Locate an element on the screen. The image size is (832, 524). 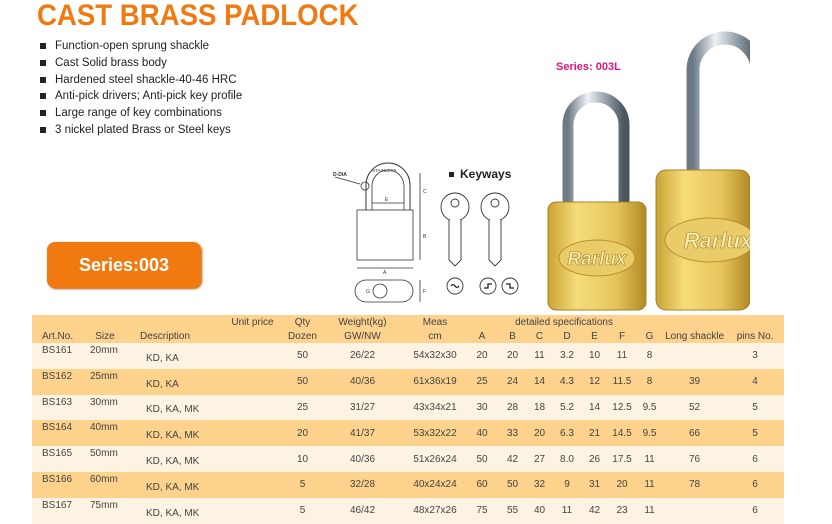
header-e: E is located at coordinates (594, 336).